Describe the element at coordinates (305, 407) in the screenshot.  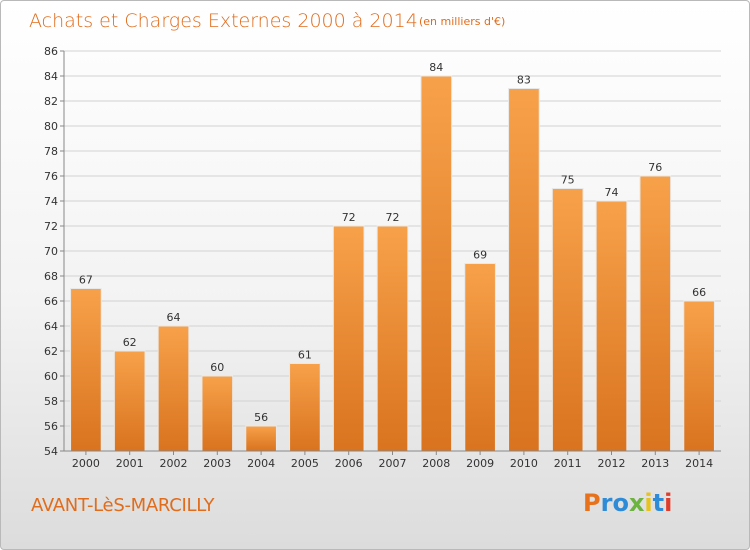
I see `bar-2005` at that location.